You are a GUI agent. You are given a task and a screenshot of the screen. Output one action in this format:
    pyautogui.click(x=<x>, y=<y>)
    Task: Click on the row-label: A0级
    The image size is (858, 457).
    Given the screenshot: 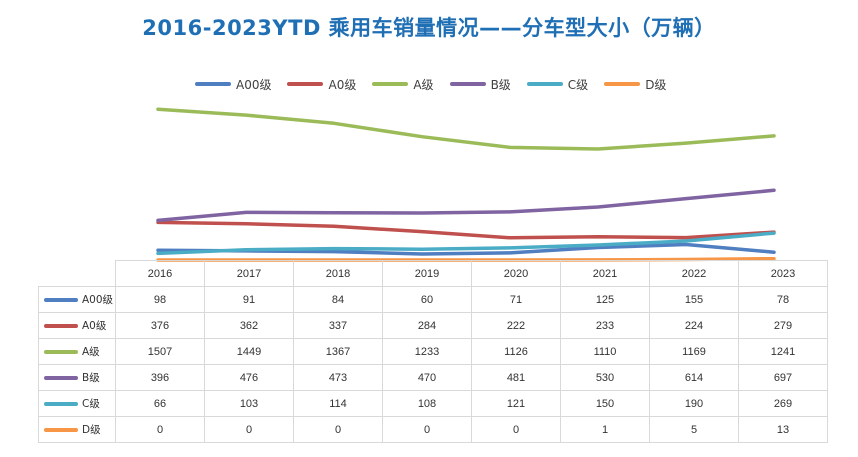 What is the action you would take?
    pyautogui.click(x=94, y=326)
    